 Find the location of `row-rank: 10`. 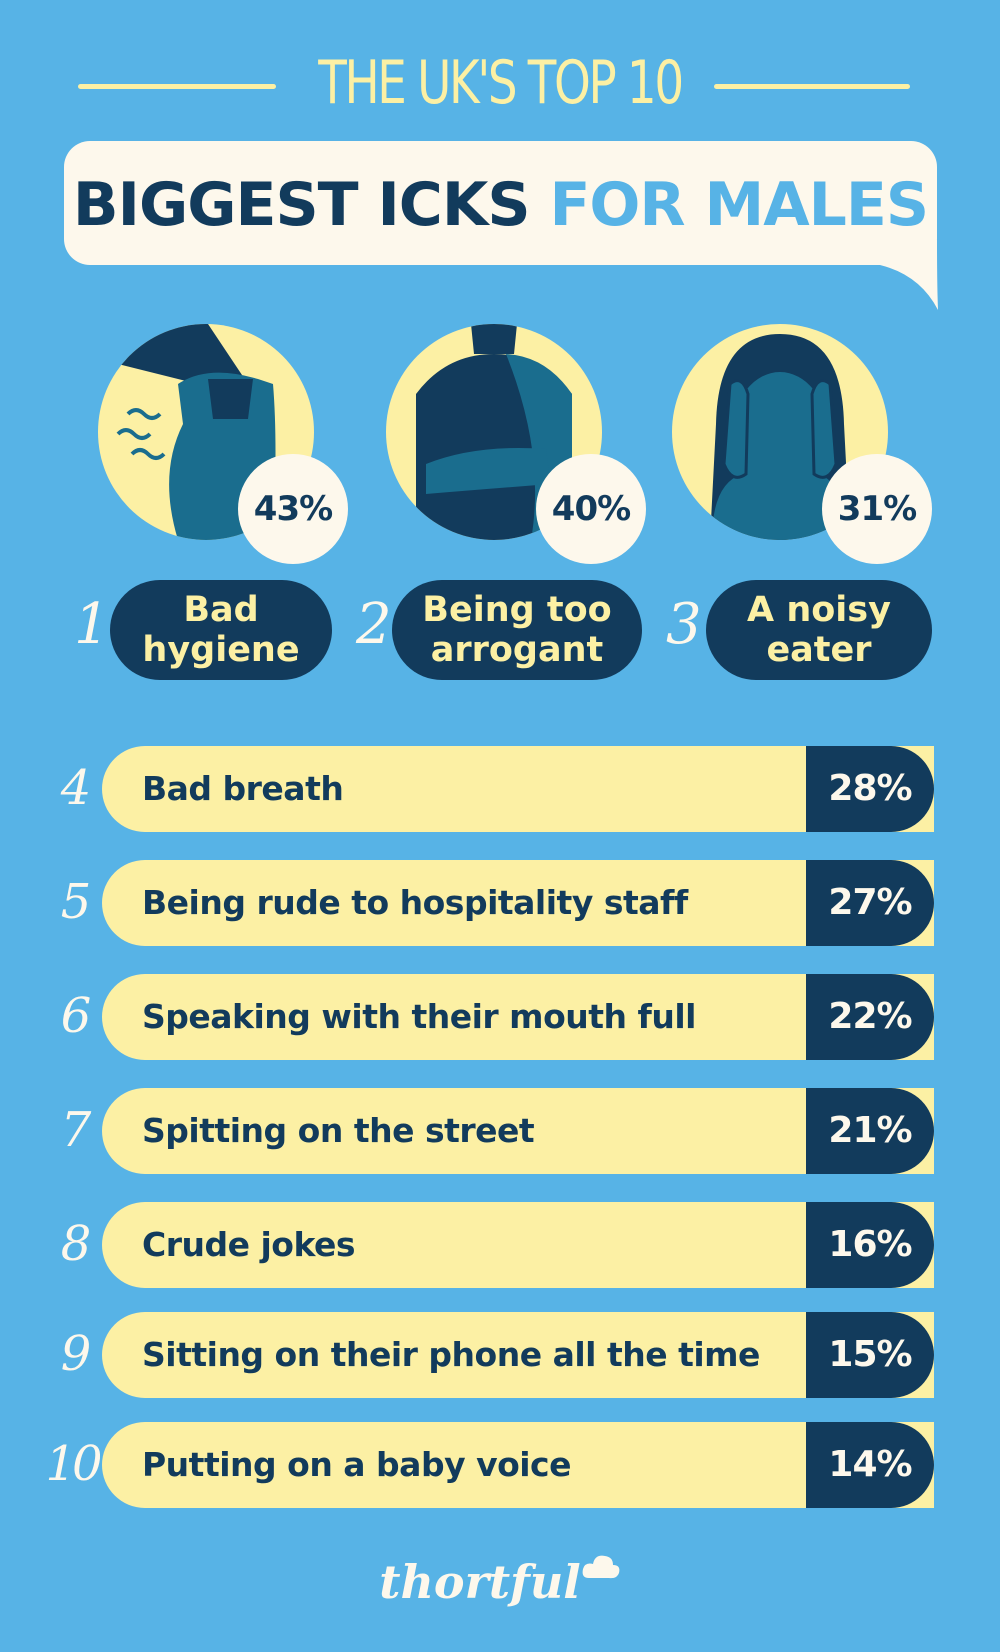

row-rank: 10 is located at coordinates (73, 1464).